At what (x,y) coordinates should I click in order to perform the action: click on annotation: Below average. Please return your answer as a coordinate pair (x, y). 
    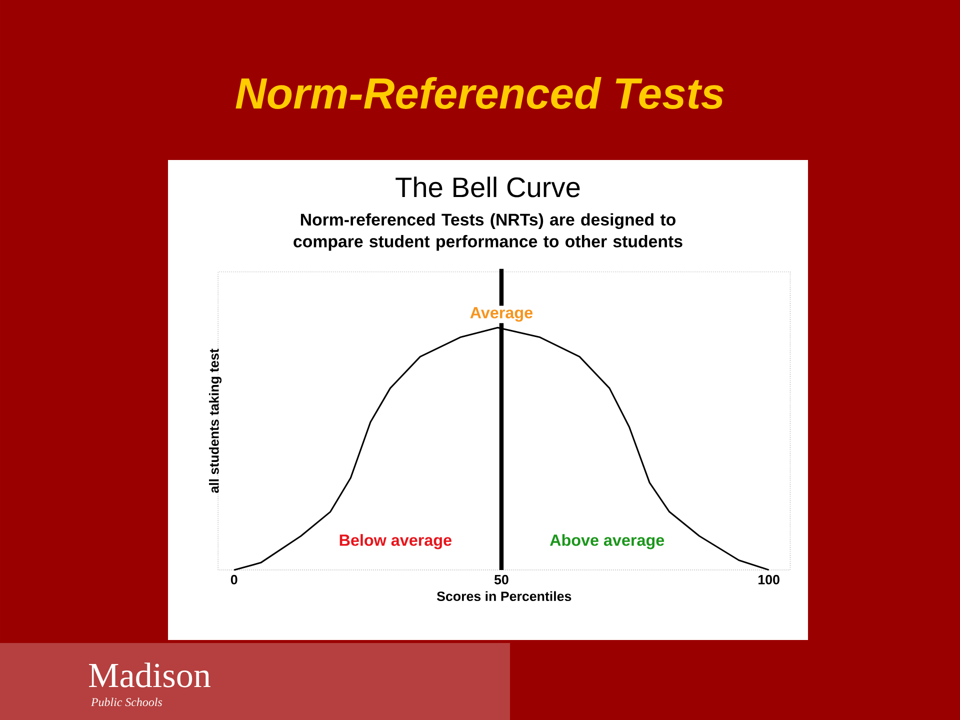
    Looking at the image, I should click on (396, 542).